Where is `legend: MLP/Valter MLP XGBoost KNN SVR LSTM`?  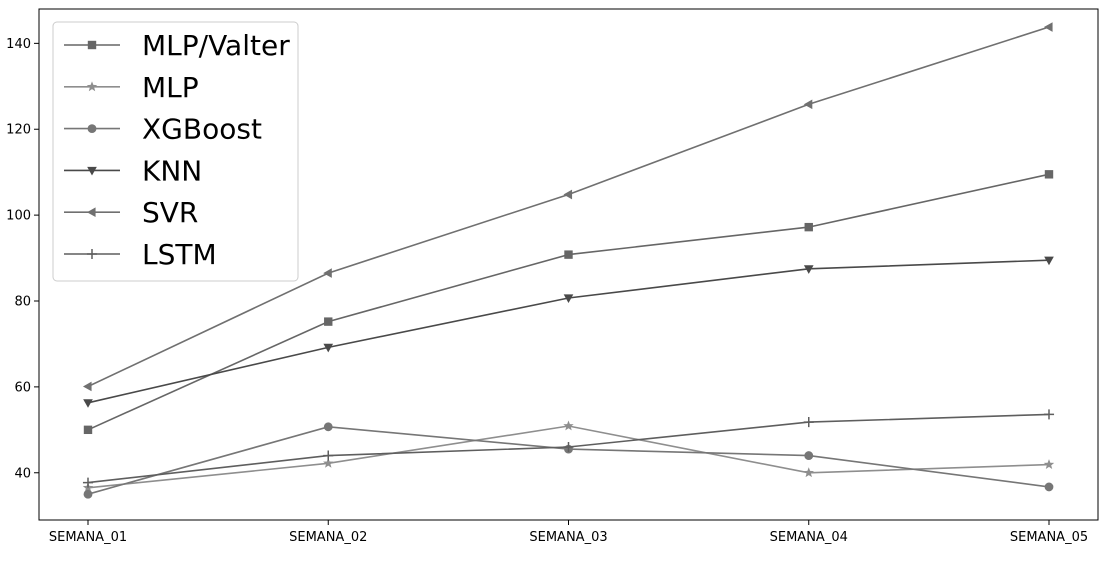 legend: MLP/Valter MLP XGBoost KNN SVR LSTM is located at coordinates (175, 151).